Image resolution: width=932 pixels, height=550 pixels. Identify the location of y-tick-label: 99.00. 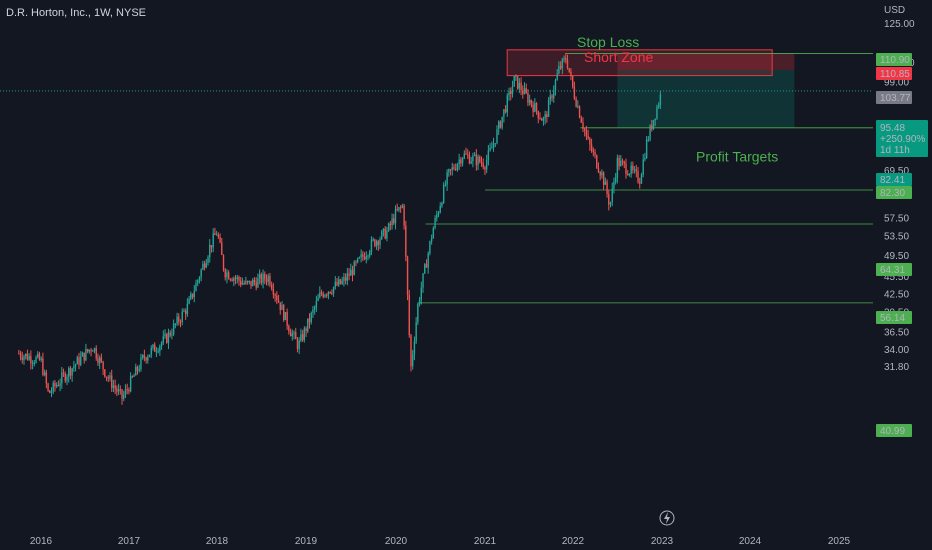
(896, 82).